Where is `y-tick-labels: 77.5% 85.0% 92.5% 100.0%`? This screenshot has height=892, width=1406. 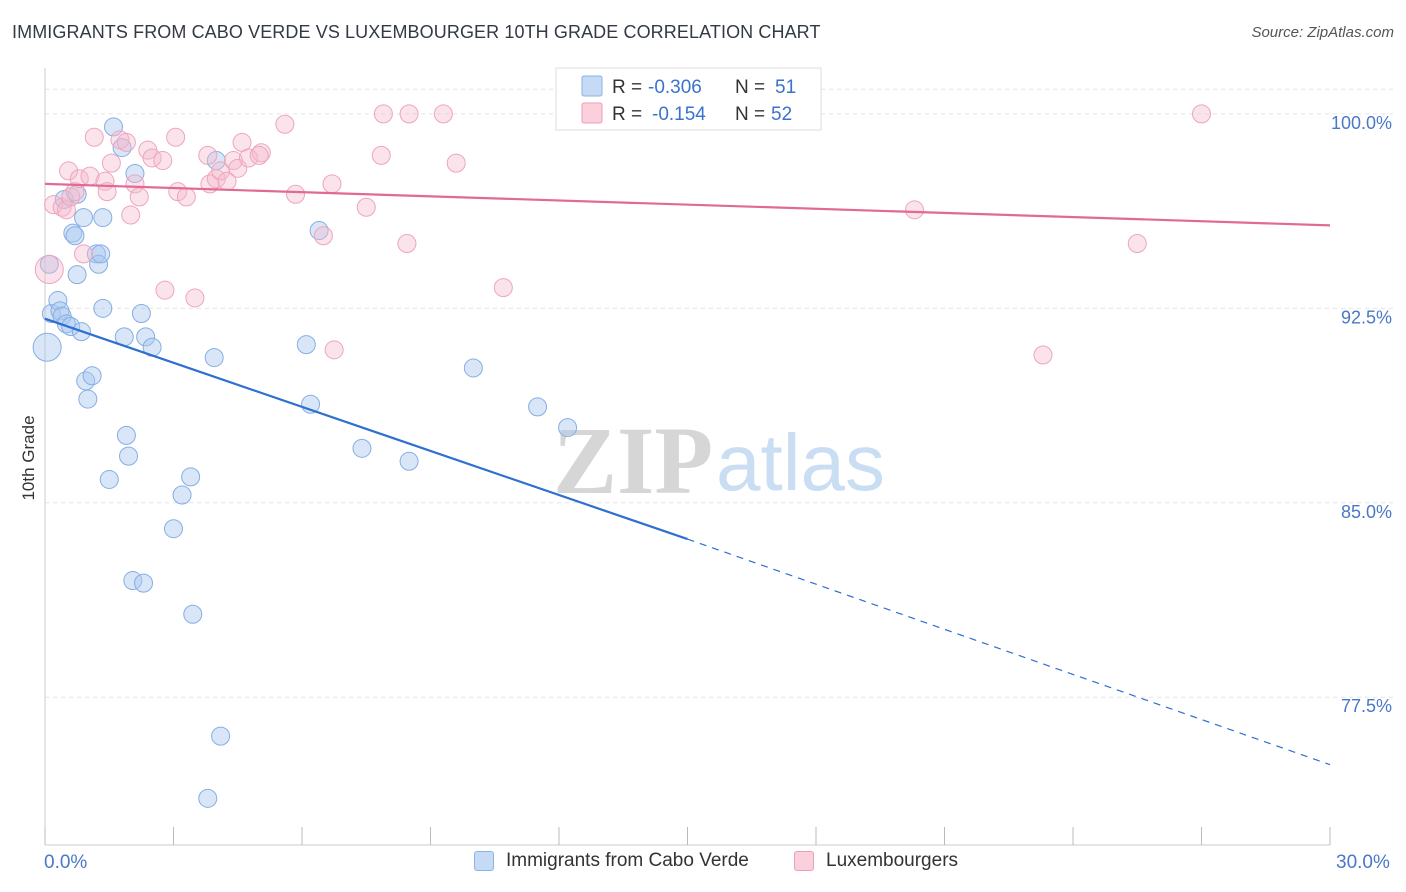 y-tick-labels: 77.5% 85.0% 92.5% 100.0% is located at coordinates (1361, 414).